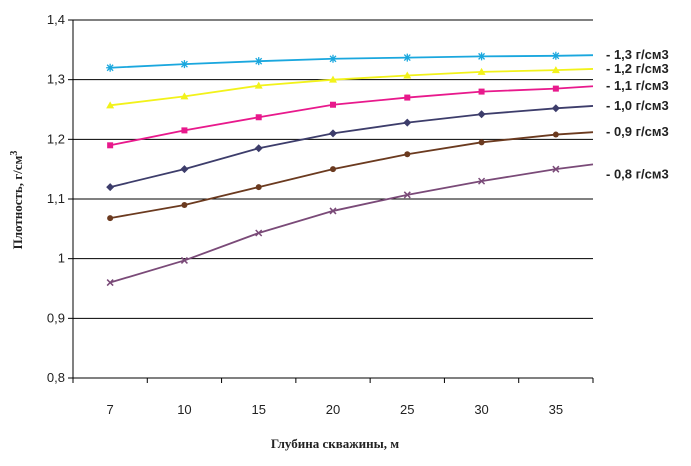  What do you see at coordinates (556, 409) in the screenshot?
I see `x-tick-label: 35` at bounding box center [556, 409].